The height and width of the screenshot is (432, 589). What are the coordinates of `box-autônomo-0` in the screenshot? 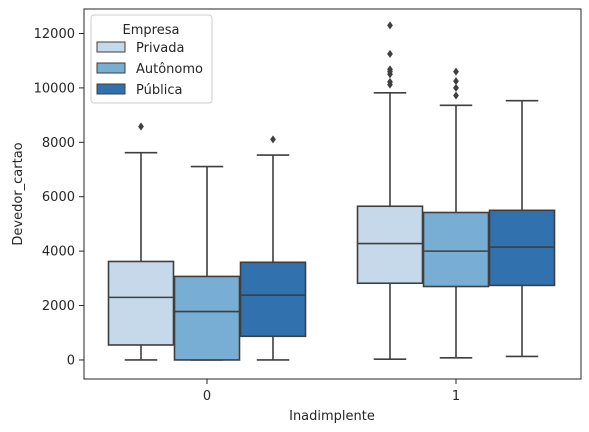 It's located at (207, 263).